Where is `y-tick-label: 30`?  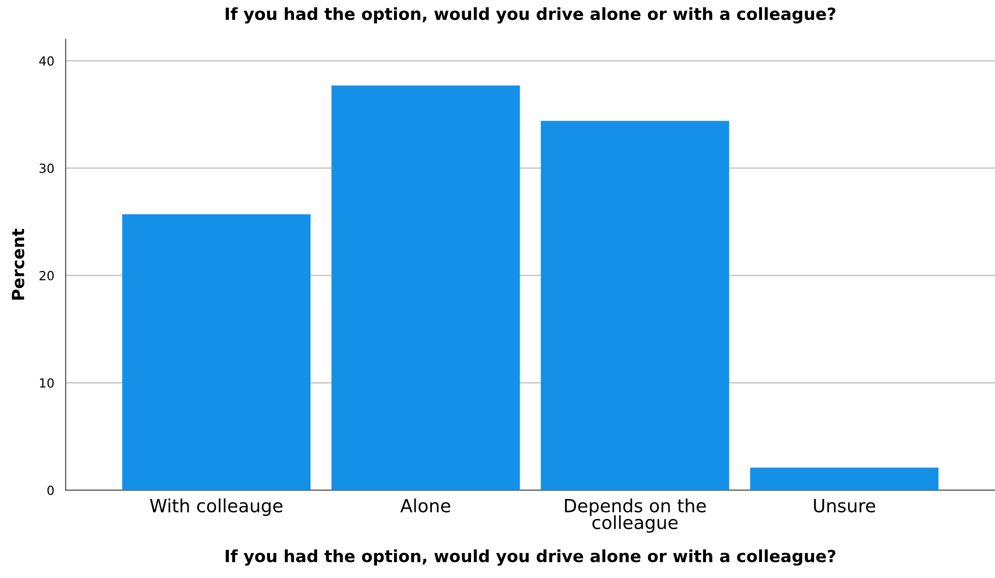 y-tick-label: 30 is located at coordinates (47, 169).